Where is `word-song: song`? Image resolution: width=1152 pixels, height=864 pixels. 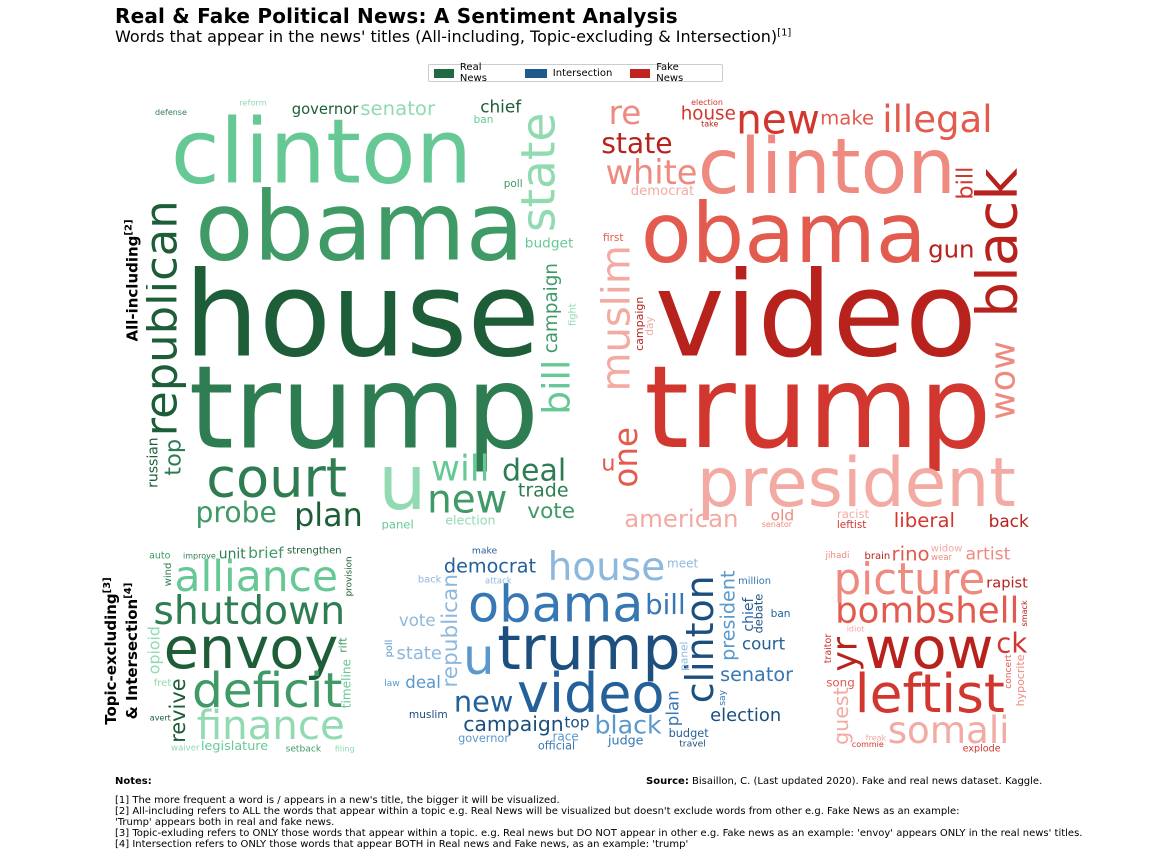 word-song: song is located at coordinates (840, 683).